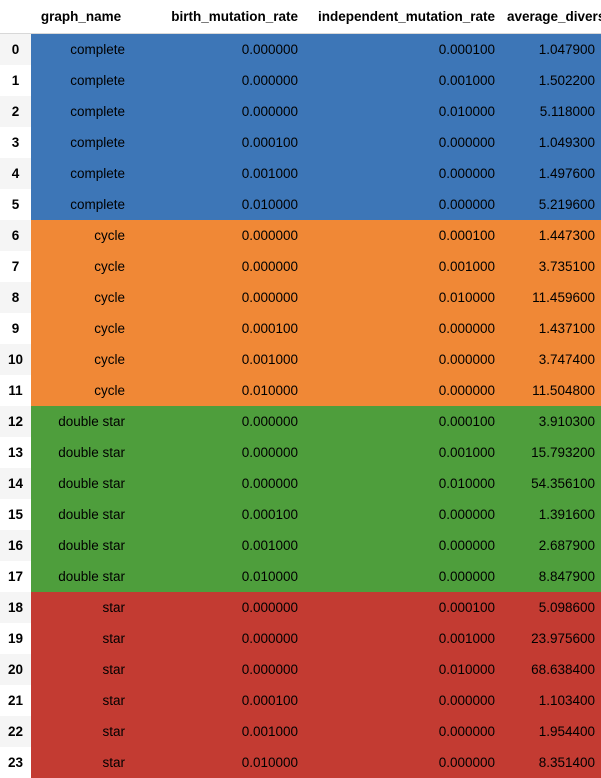 The image size is (601, 778). What do you see at coordinates (551, 700) in the screenshot?
I see `average-diversity-cell: 1.103400` at bounding box center [551, 700].